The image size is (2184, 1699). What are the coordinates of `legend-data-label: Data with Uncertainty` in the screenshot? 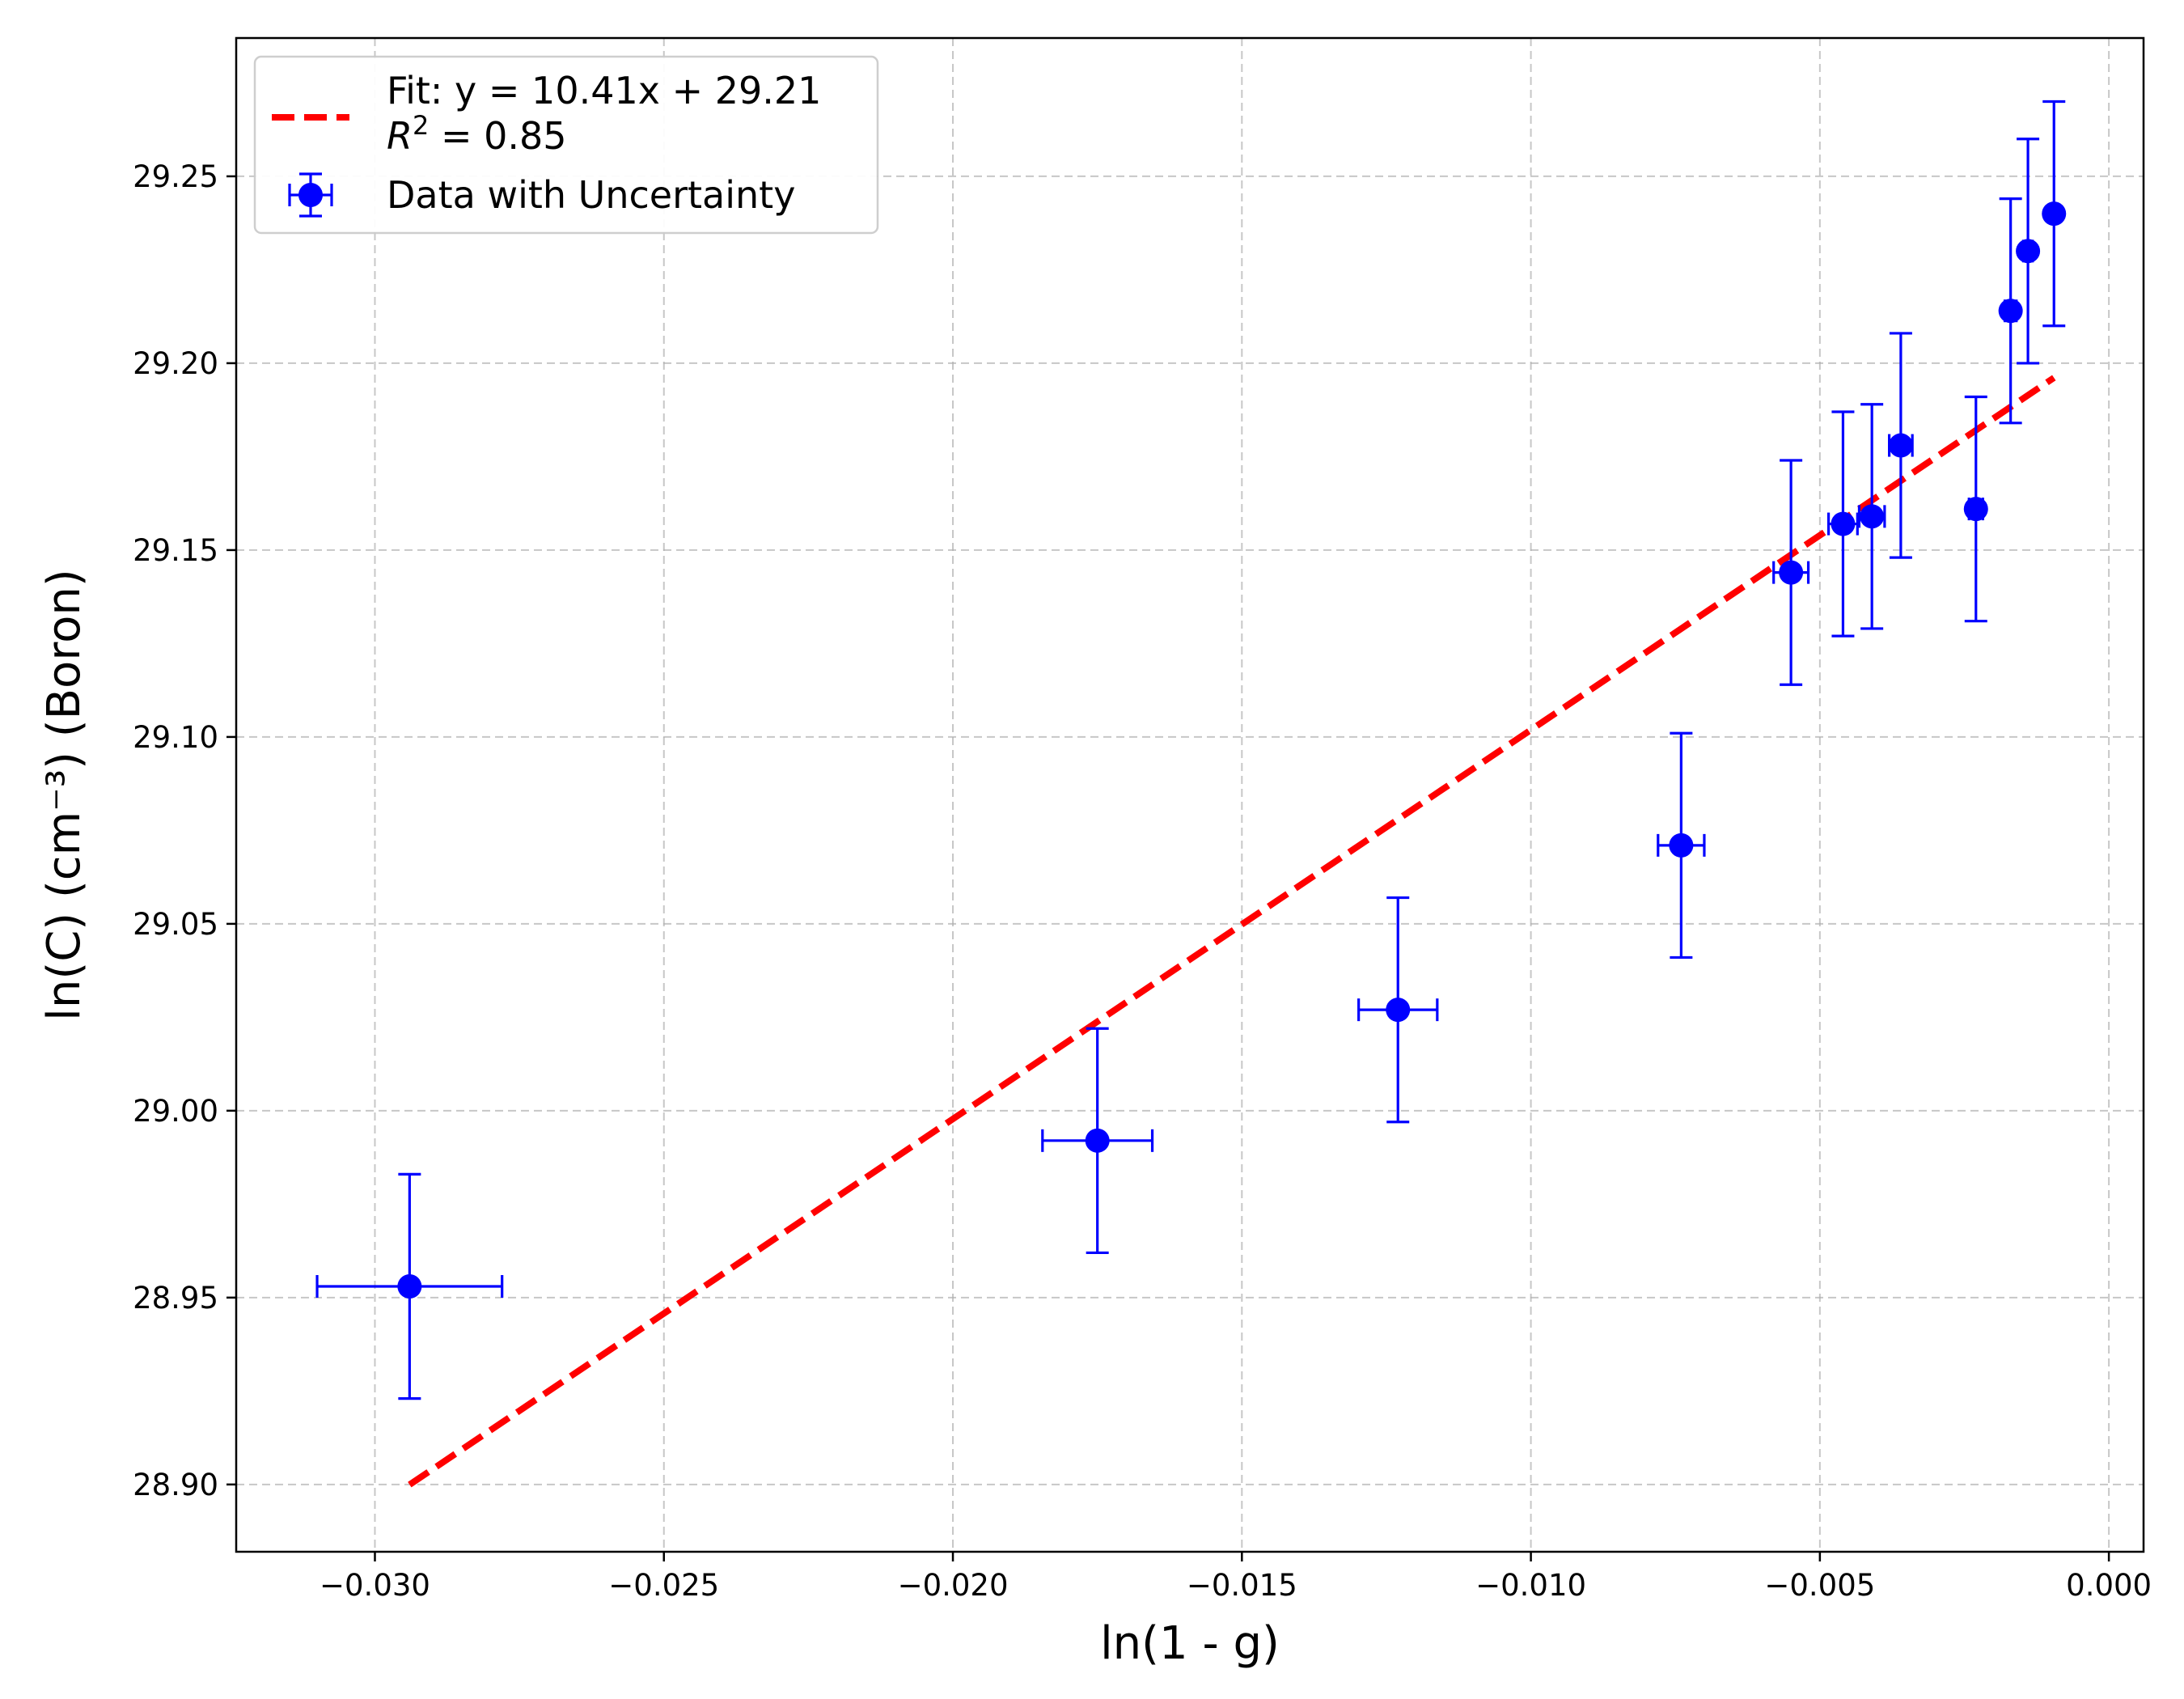 It's located at (591, 195).